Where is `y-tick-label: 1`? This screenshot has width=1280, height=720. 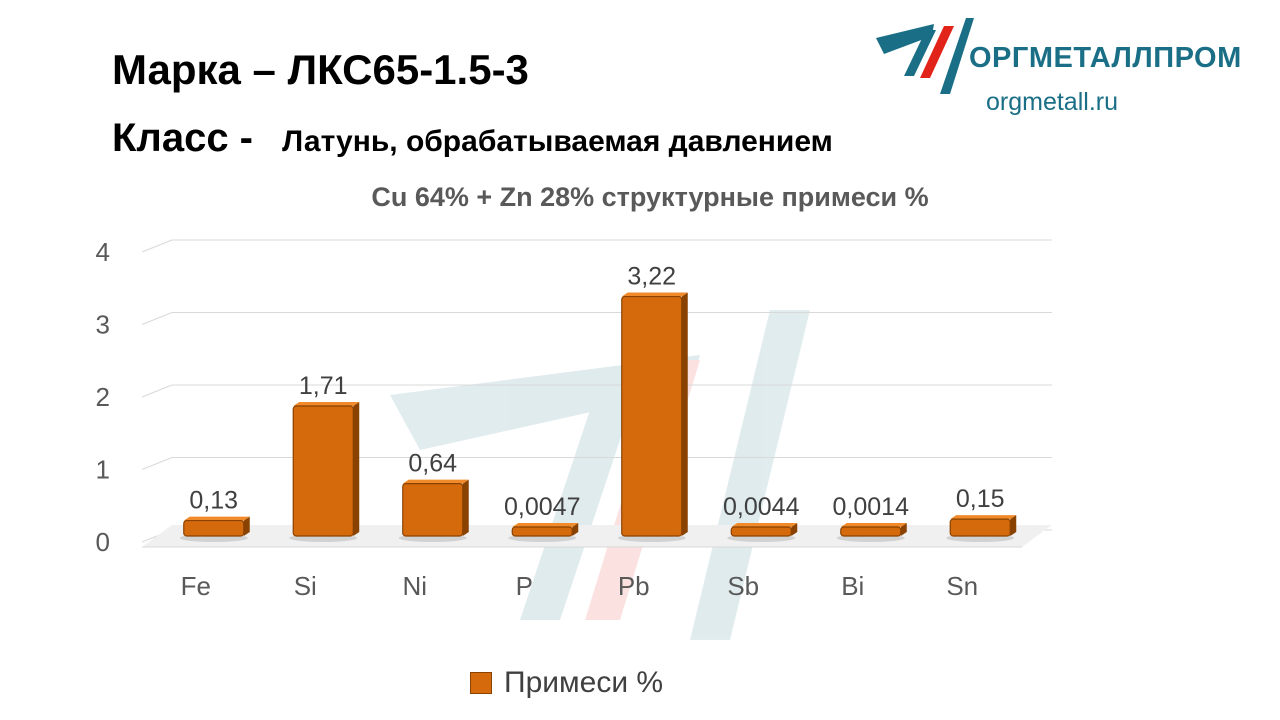
y-tick-label: 1 is located at coordinates (103, 470).